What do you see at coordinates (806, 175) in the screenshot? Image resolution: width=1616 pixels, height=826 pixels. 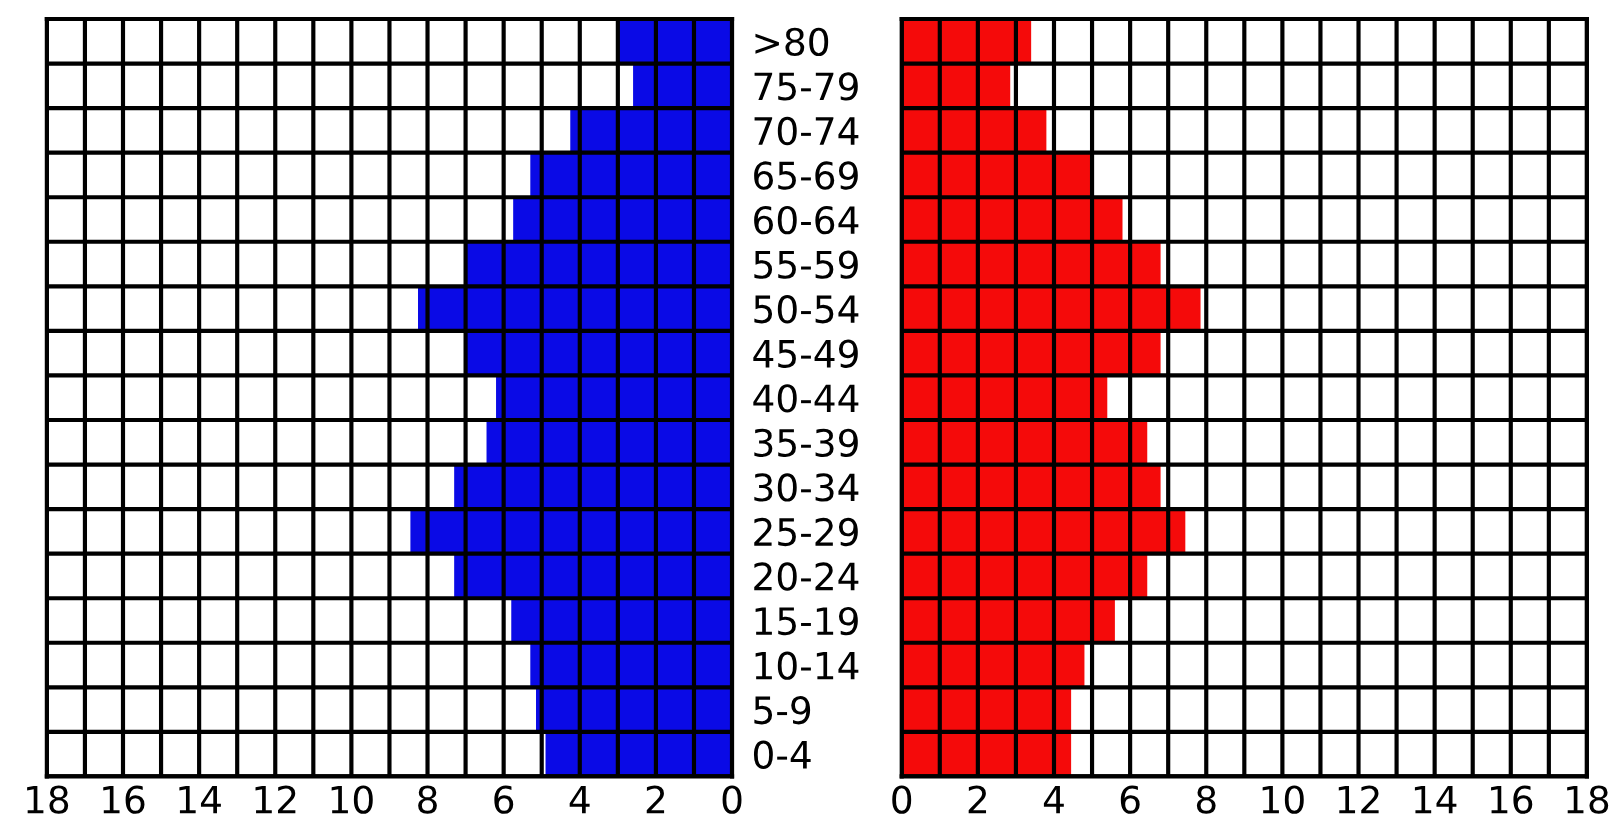 I see `y-tick-label: 65-69` at bounding box center [806, 175].